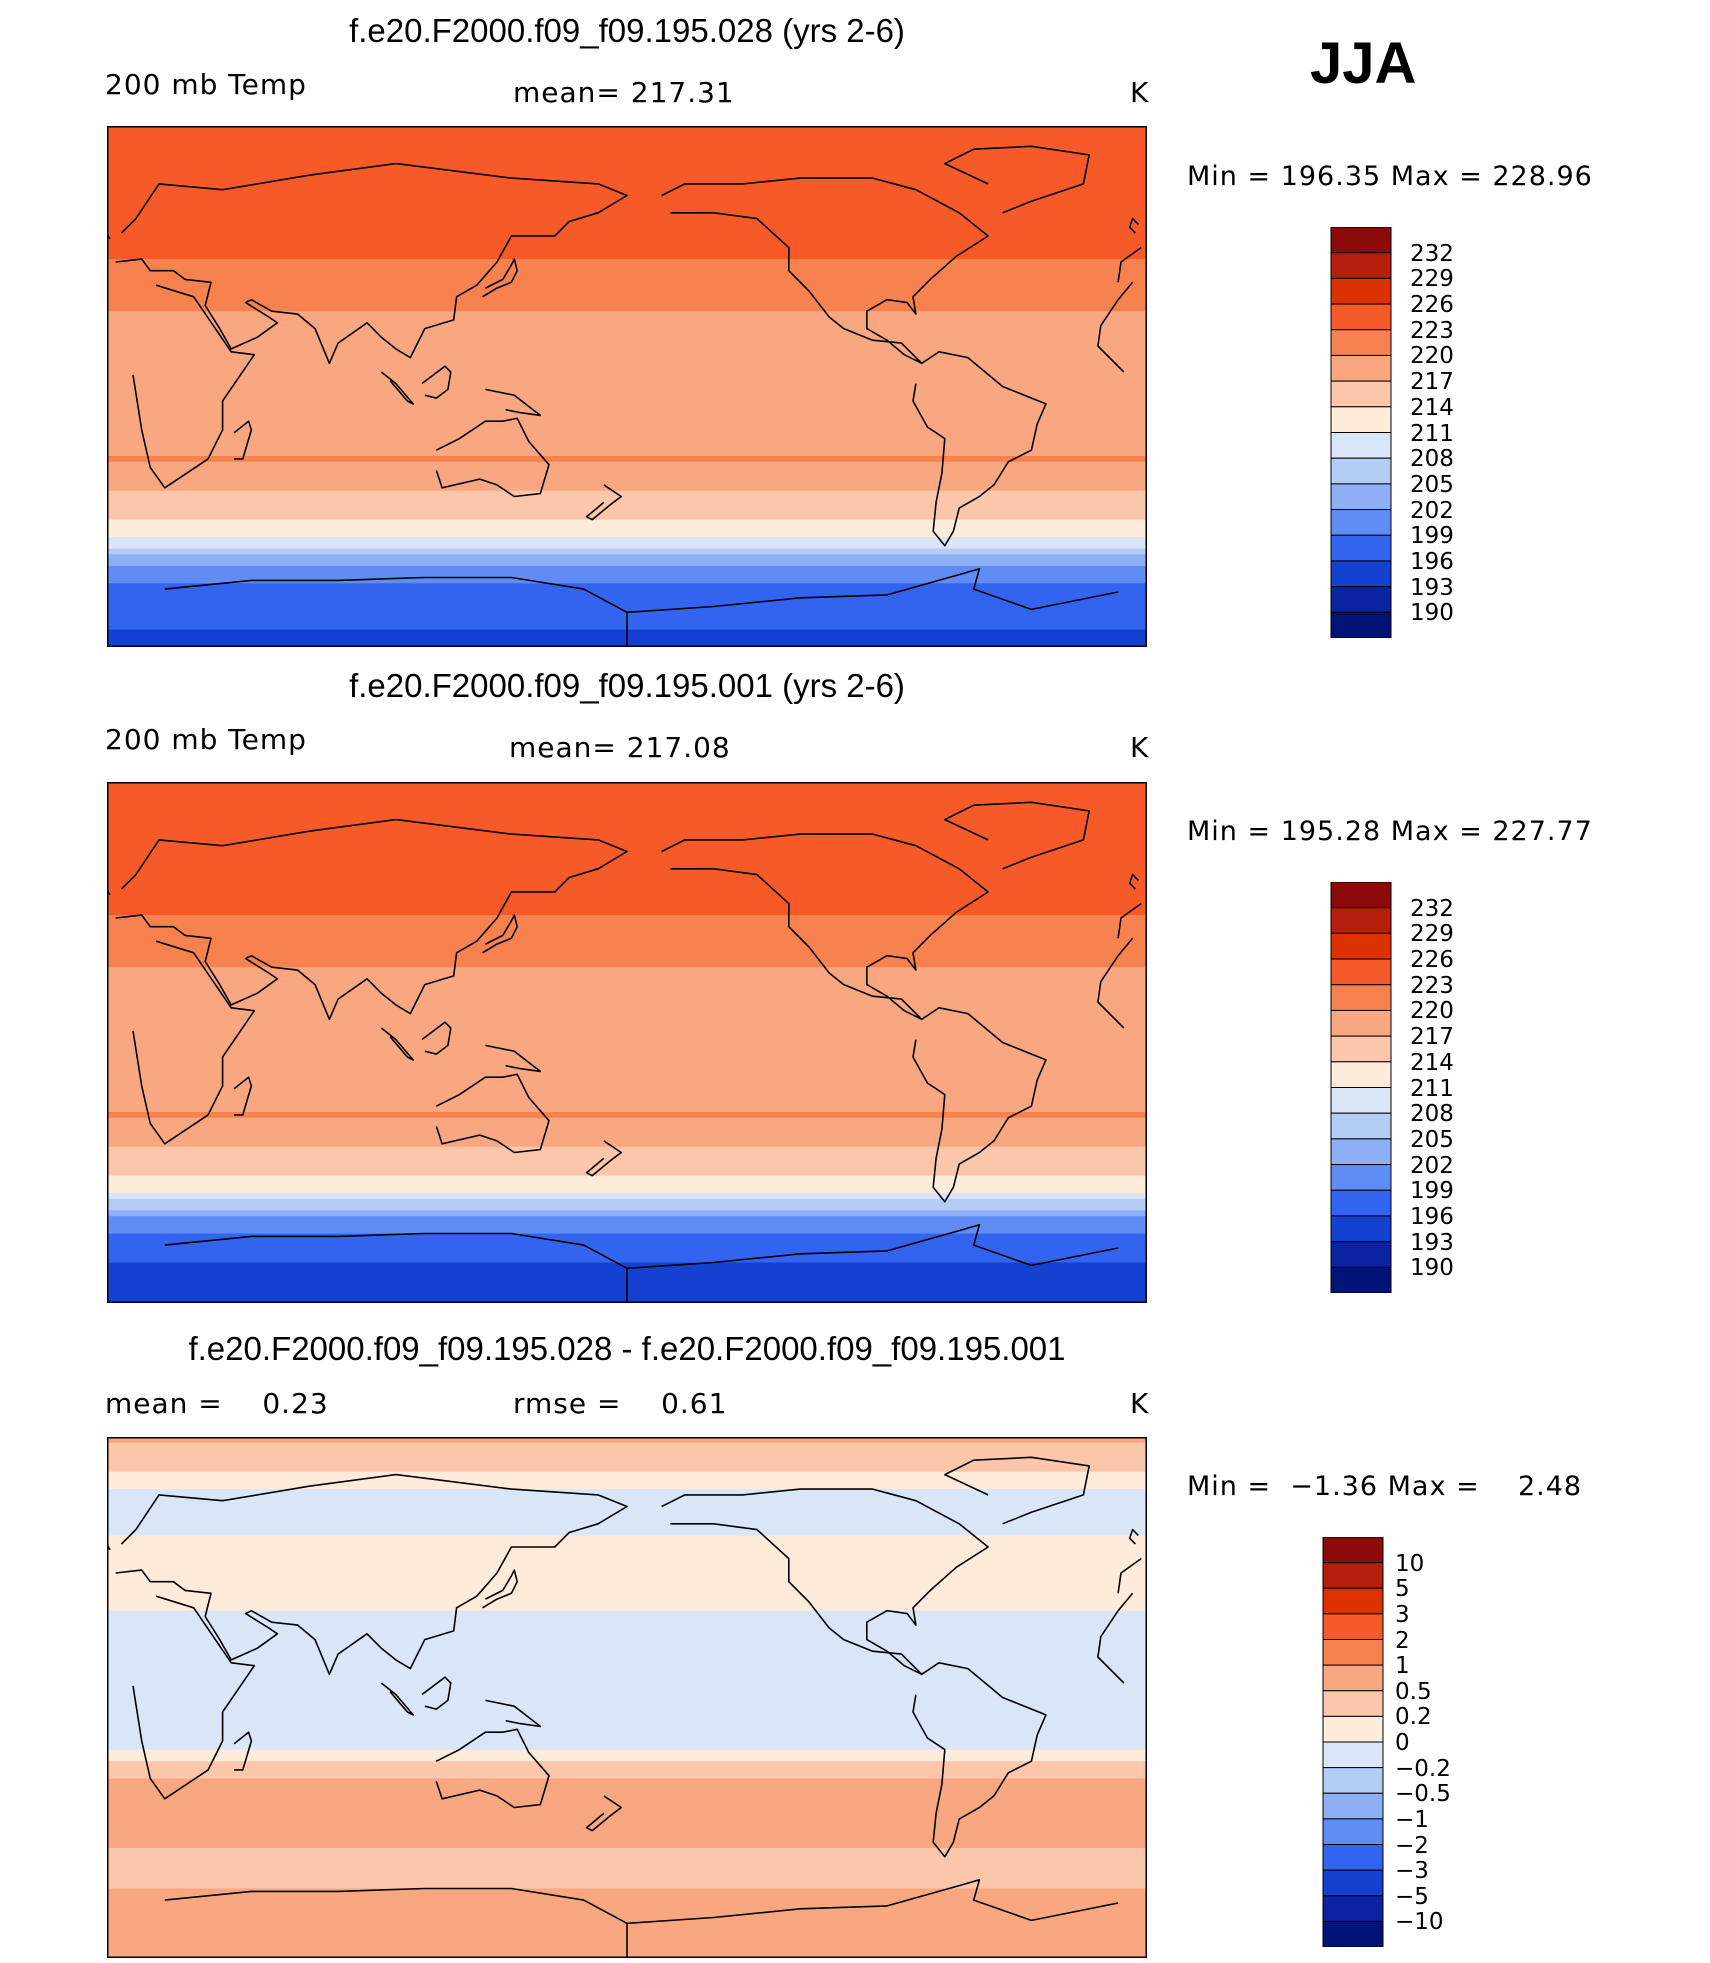 This screenshot has width=1710, height=1963. I want to click on panel-3-rmse-label: rmse = 0.61, so click(620, 1403).